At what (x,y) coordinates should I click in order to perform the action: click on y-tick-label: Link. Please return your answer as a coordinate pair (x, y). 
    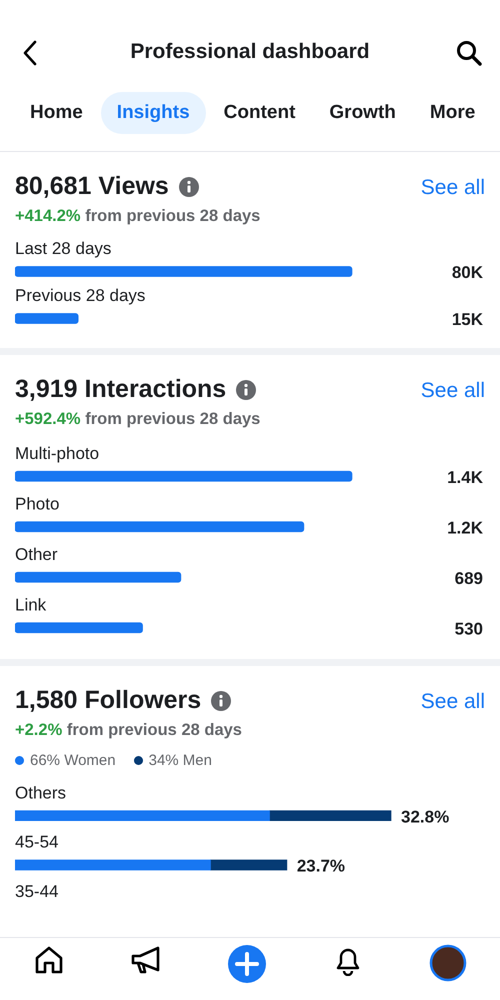
    Looking at the image, I should click on (31, 604).